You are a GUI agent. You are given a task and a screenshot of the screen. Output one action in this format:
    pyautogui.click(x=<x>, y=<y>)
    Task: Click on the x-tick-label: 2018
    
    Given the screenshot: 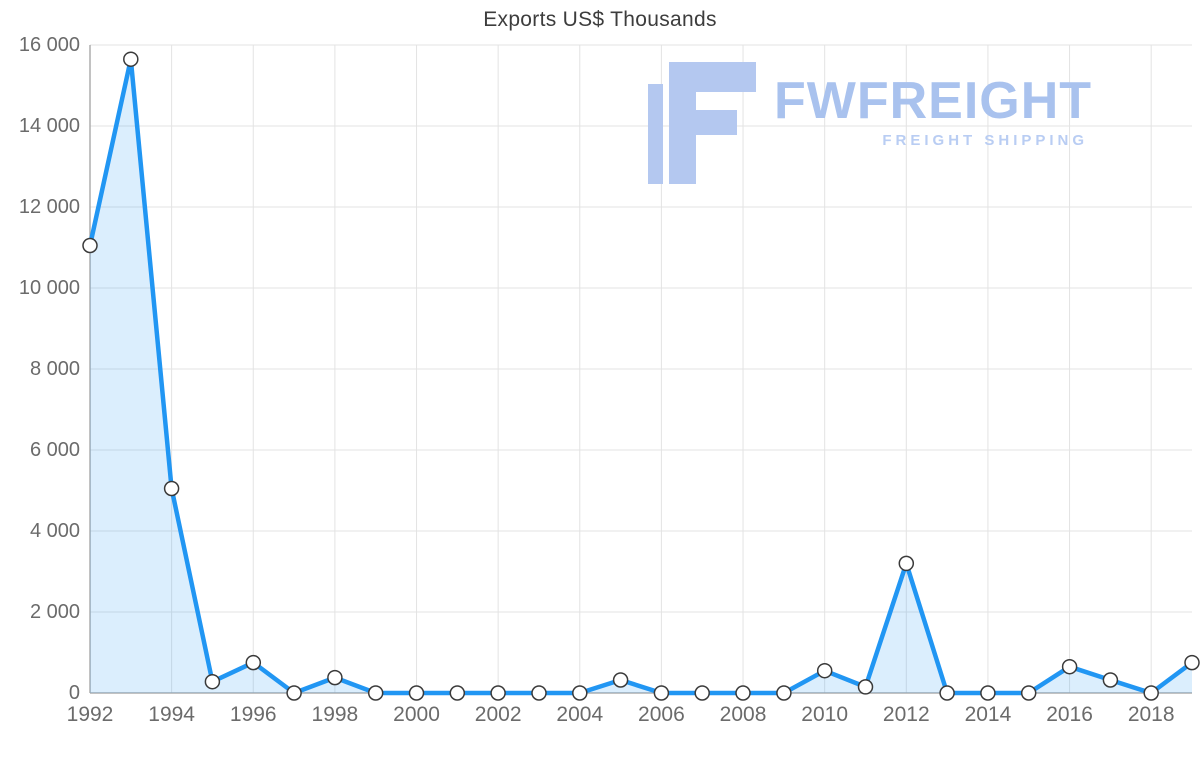 What is the action you would take?
    pyautogui.click(x=1151, y=714)
    